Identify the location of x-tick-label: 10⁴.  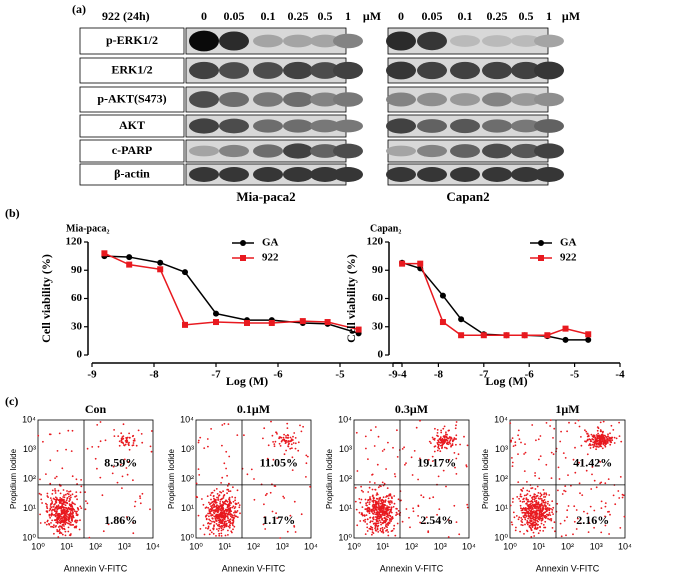
(311, 546).